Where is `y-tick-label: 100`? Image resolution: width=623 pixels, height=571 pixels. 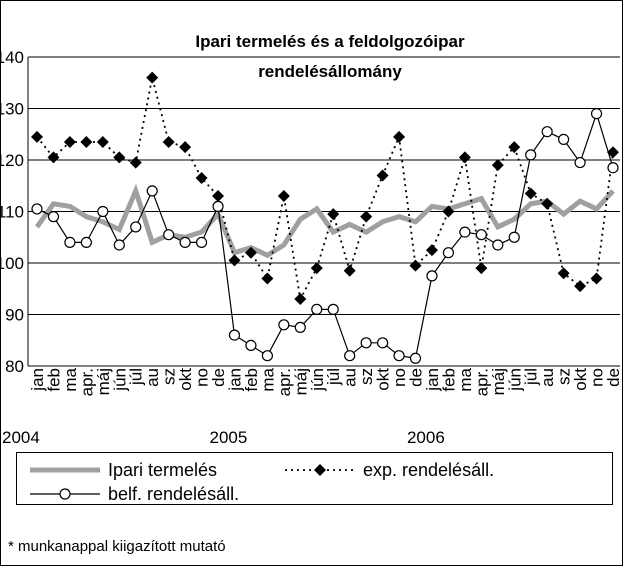
y-tick-label: 100 is located at coordinates (12, 263).